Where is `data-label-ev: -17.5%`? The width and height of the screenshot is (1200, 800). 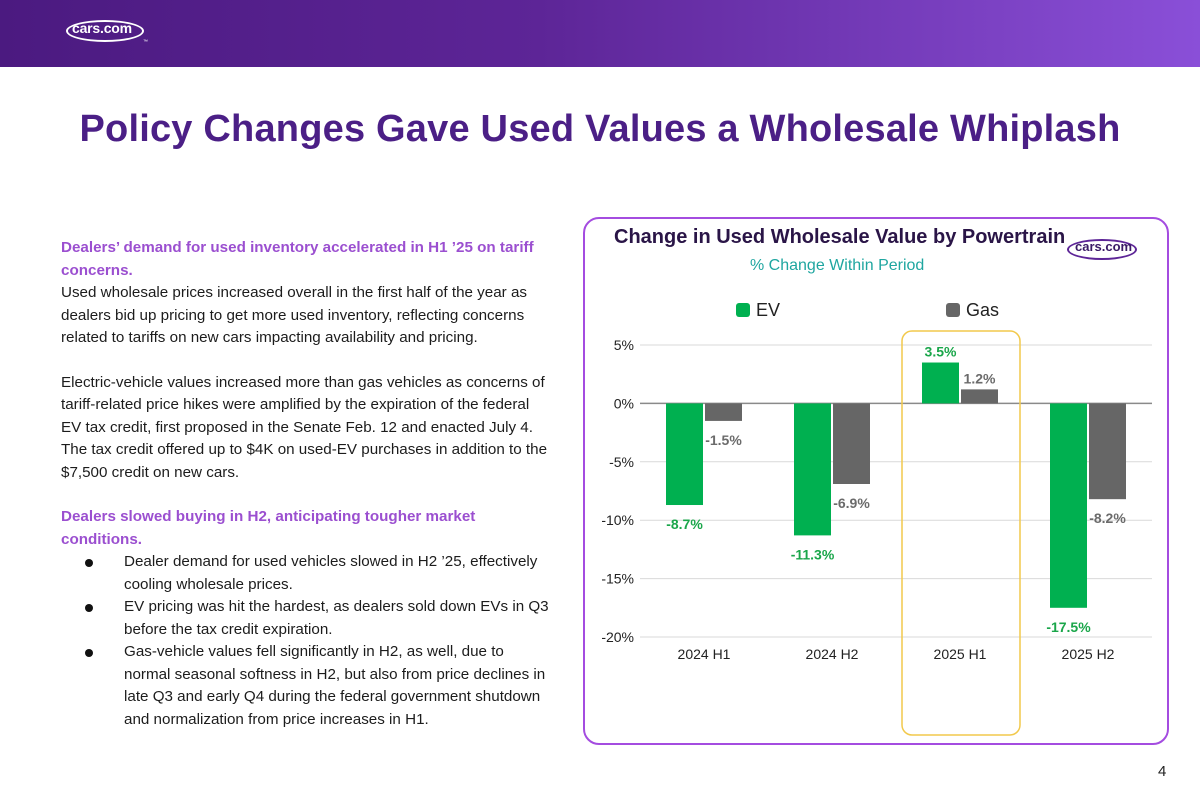 data-label-ev: -17.5% is located at coordinates (1068, 627).